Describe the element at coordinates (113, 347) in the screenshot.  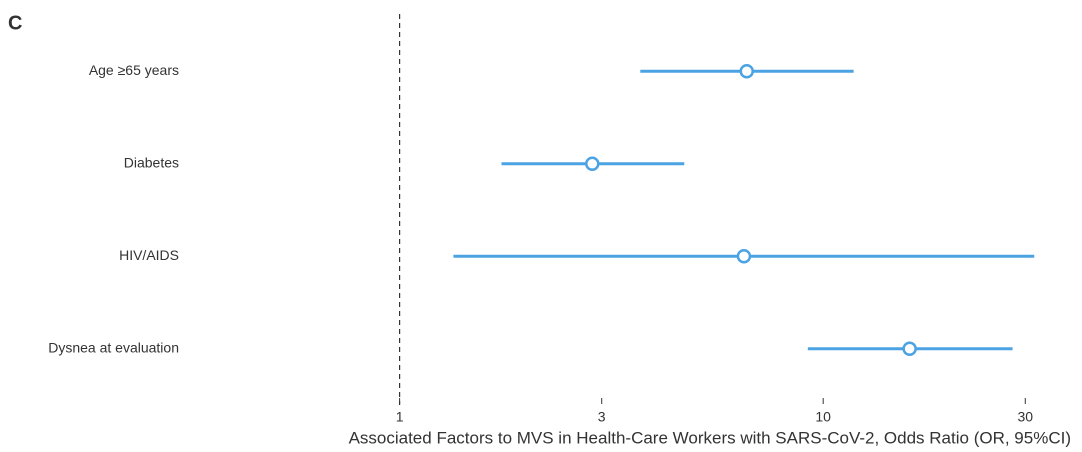
I see `y-tick-label: Dysnea at evaluation` at that location.